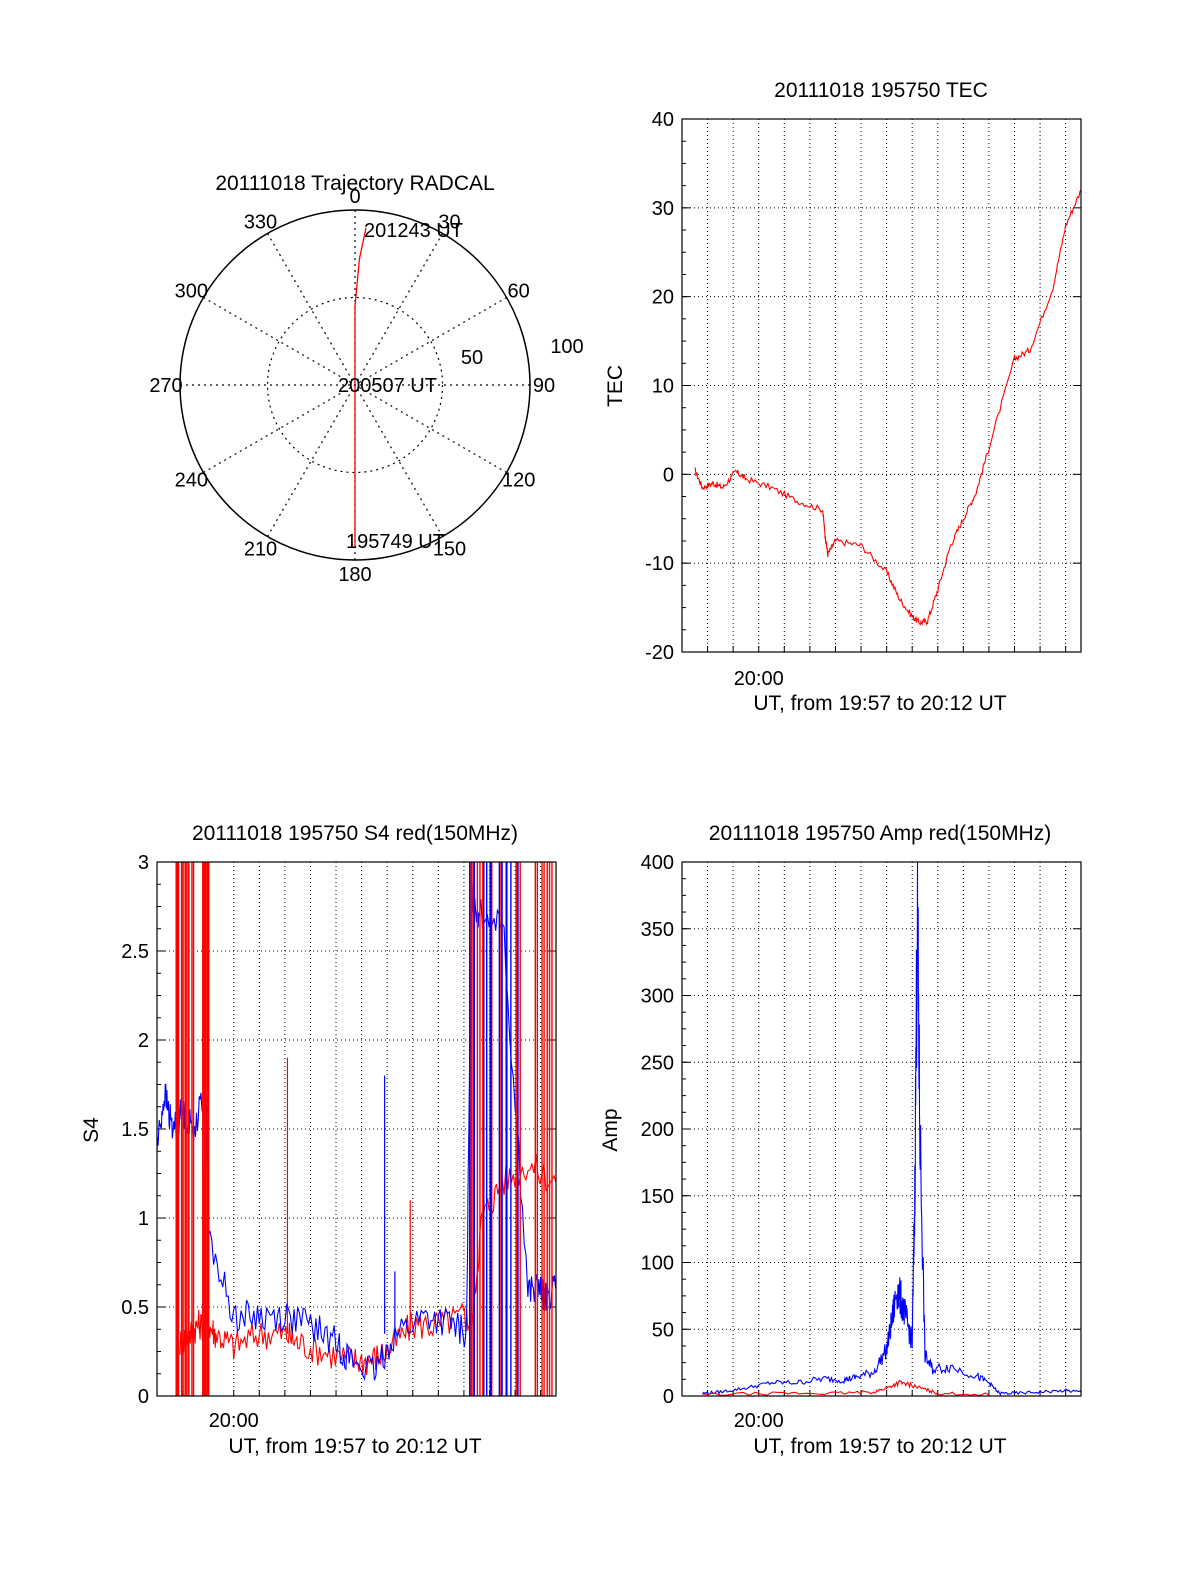 This screenshot has height=1575, width=1200. I want to click on y-tick-label: 1.5, so click(135, 1130).